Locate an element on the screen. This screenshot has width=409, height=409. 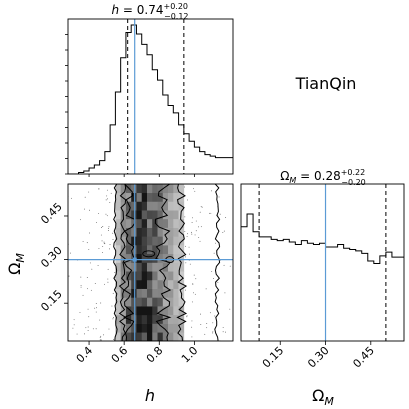
omega-ytick-label: 0.15 is located at coordinates (51, 300).